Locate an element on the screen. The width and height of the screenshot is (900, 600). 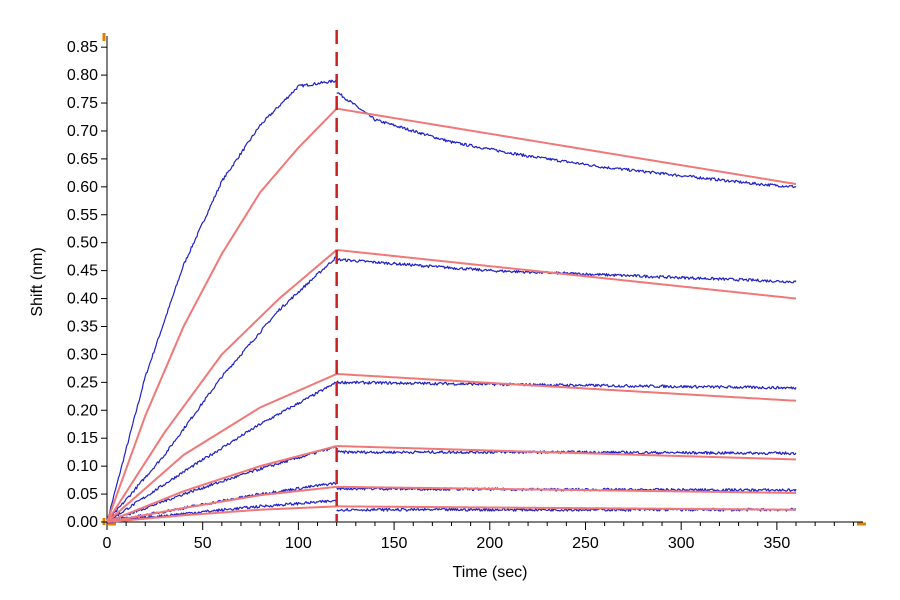
y-tick-label: 0.20 is located at coordinates (82, 410).